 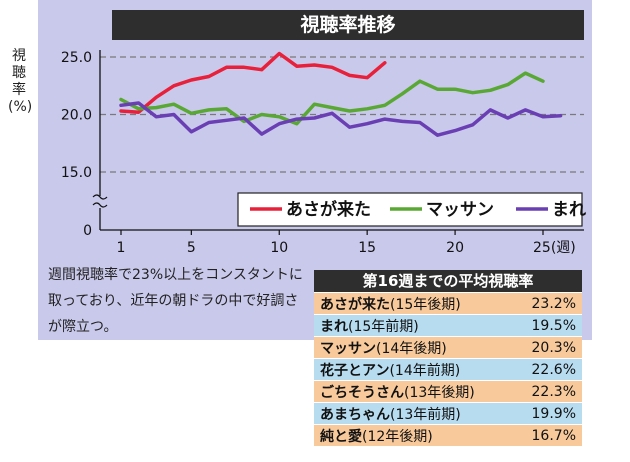 What do you see at coordinates (448, 281) in the screenshot?
I see `table-title: 第16週までの平均視聴率` at bounding box center [448, 281].